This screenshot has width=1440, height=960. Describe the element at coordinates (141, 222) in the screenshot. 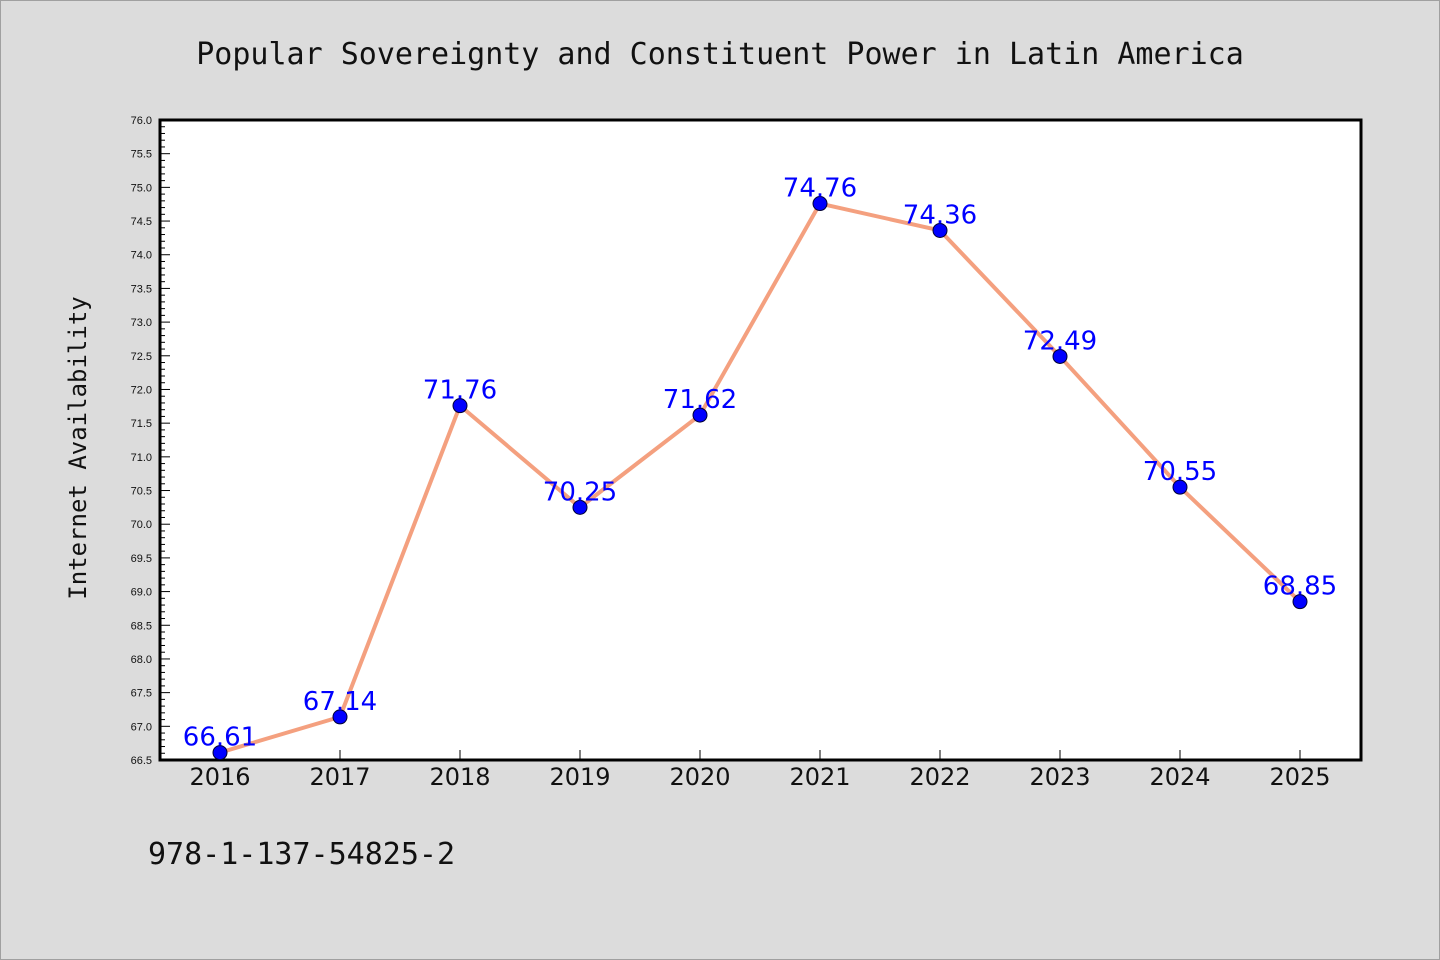

I see `y-tick-label: 74.5` at that location.